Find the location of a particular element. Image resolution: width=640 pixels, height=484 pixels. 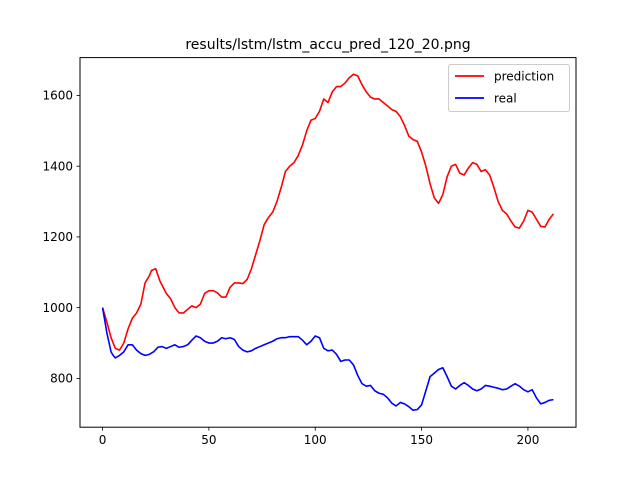

legend-label-real: real is located at coordinates (505, 99).